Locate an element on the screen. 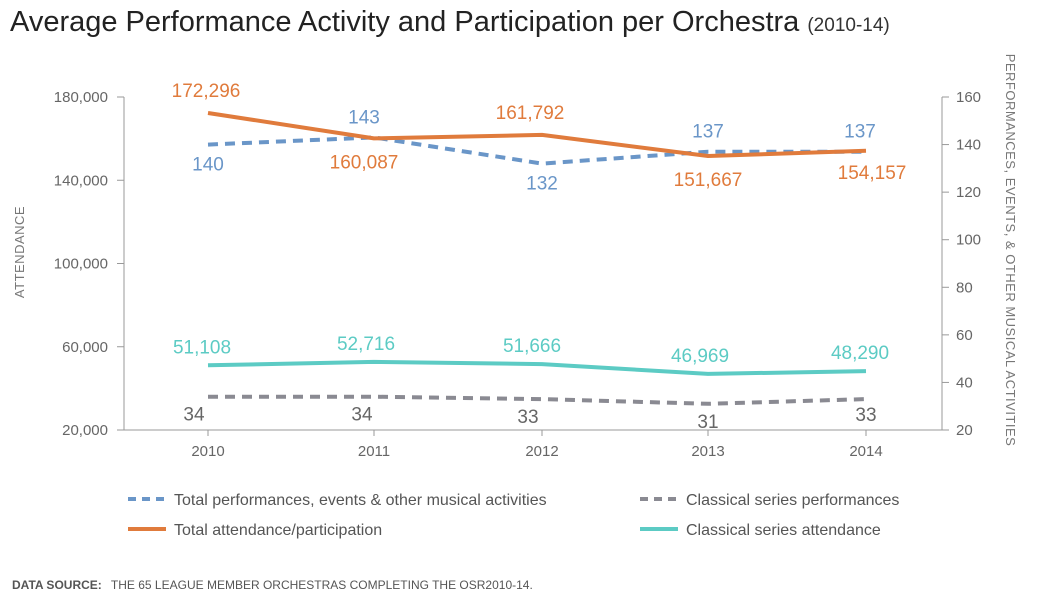 The image size is (1046, 610). y-tick-left-label: 20,000 is located at coordinates (85, 430).